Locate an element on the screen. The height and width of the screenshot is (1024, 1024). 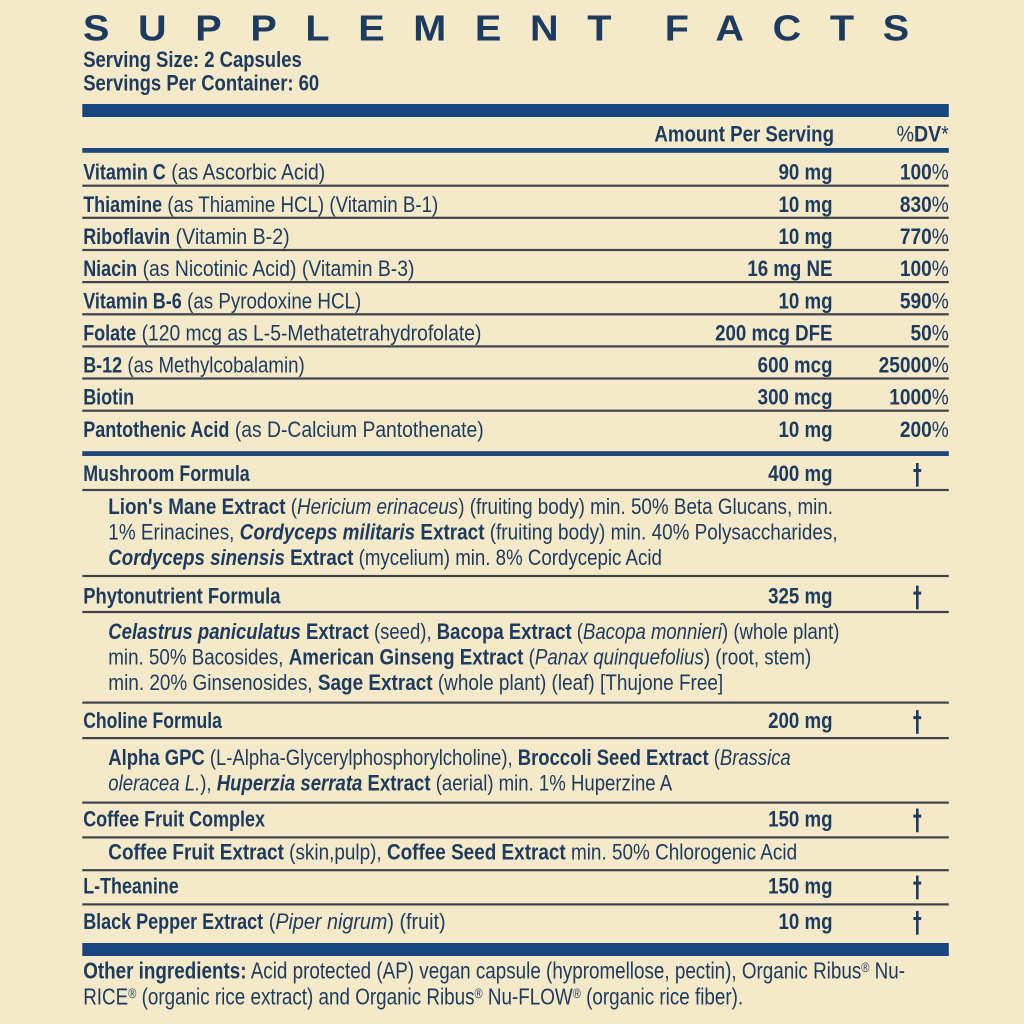
svg-text: 25000% is located at coordinates (914, 365).